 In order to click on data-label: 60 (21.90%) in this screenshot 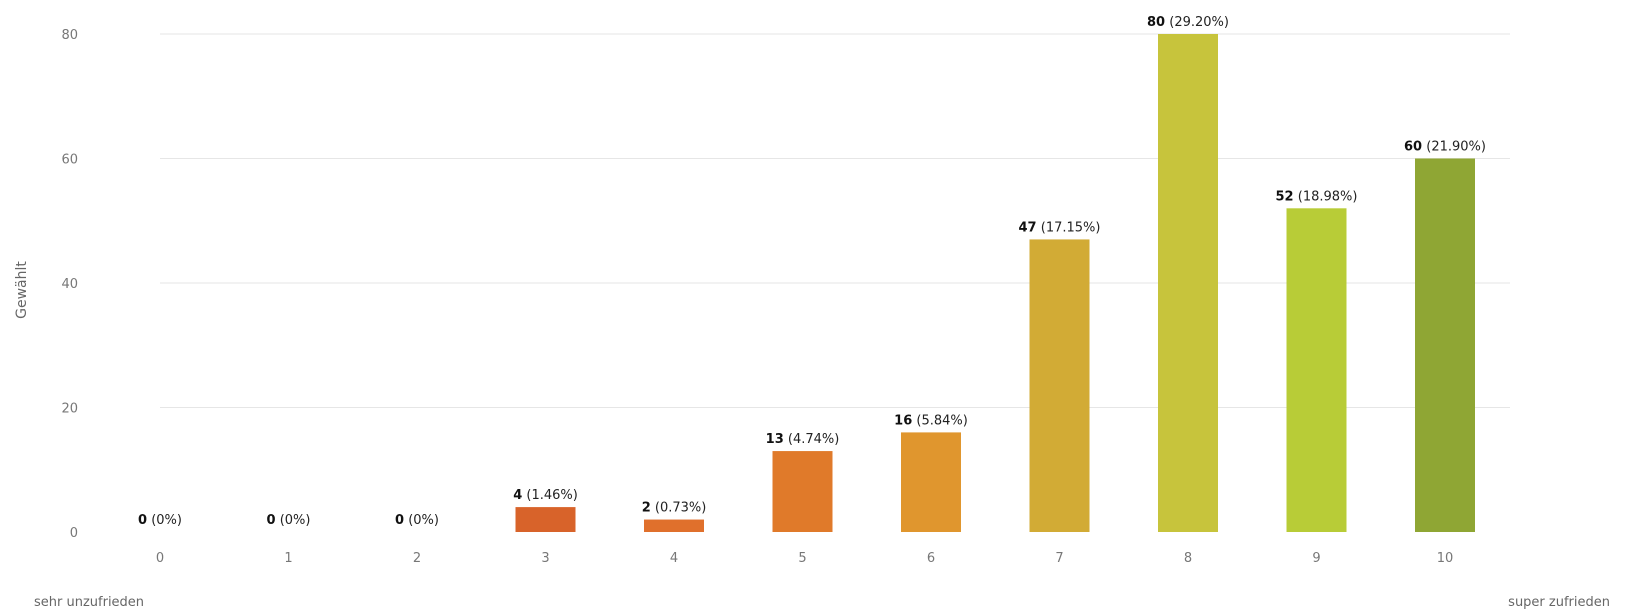, I will do `click(1445, 147)`.